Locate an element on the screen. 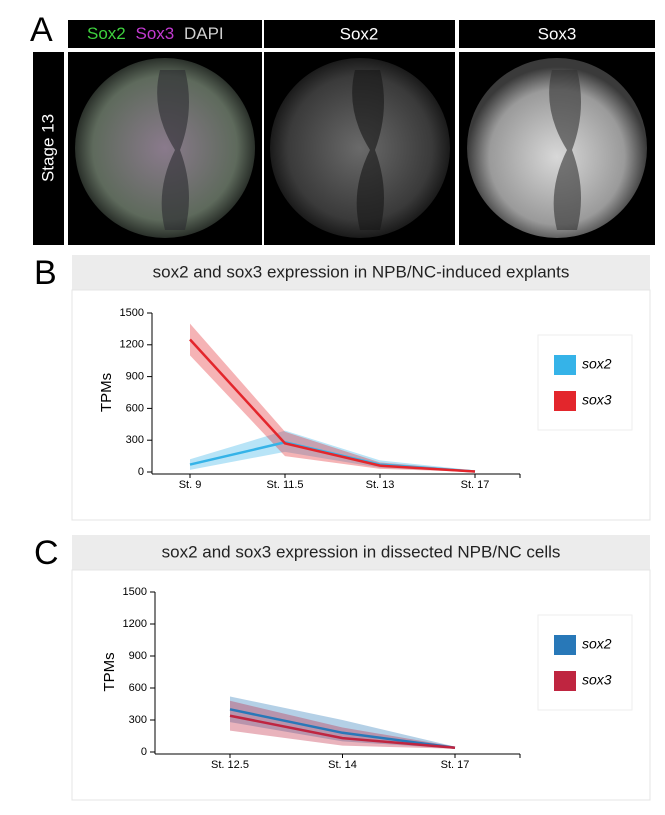  header-label: Sox3 is located at coordinates (154, 33).